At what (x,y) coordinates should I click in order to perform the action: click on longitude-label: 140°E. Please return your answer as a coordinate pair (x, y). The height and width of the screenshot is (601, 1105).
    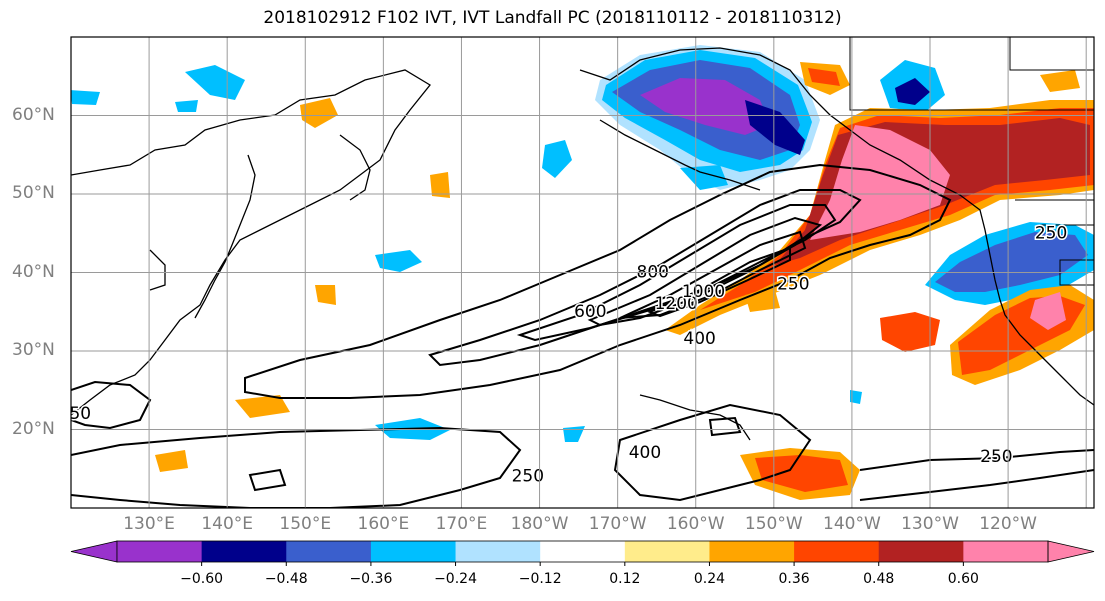
    Looking at the image, I should click on (227, 524).